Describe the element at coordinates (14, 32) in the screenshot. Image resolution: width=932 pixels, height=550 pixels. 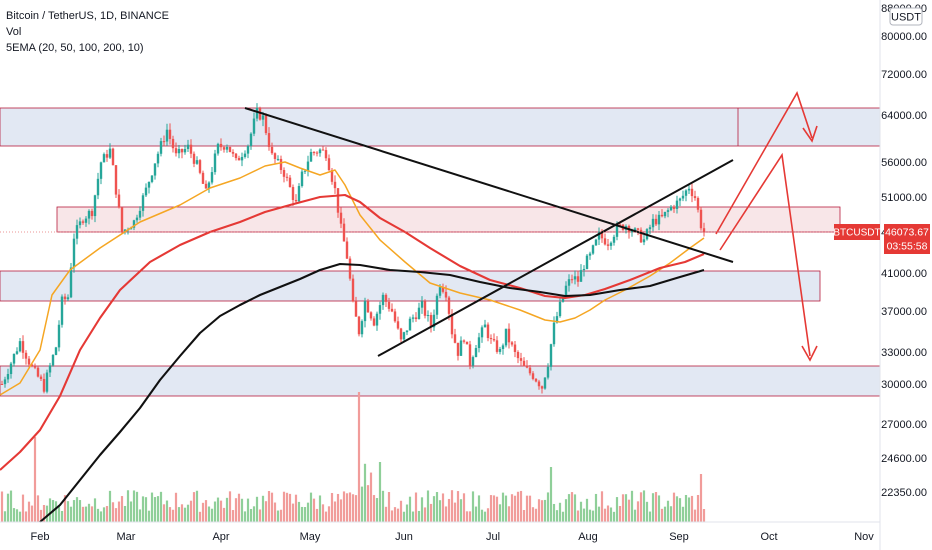
I see `volume-indicator-label: Vol` at that location.